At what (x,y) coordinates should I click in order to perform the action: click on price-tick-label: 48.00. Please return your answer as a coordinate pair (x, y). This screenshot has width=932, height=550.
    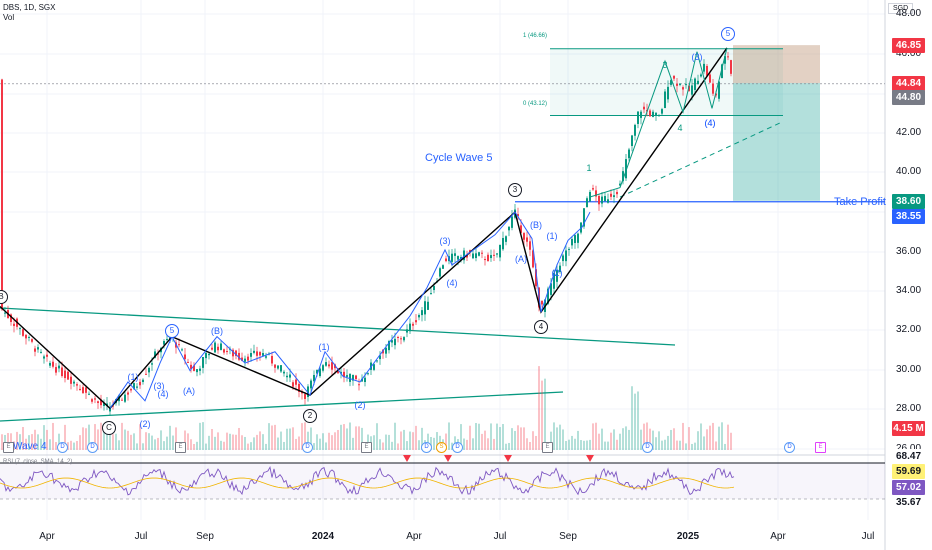
    Looking at the image, I should click on (909, 13).